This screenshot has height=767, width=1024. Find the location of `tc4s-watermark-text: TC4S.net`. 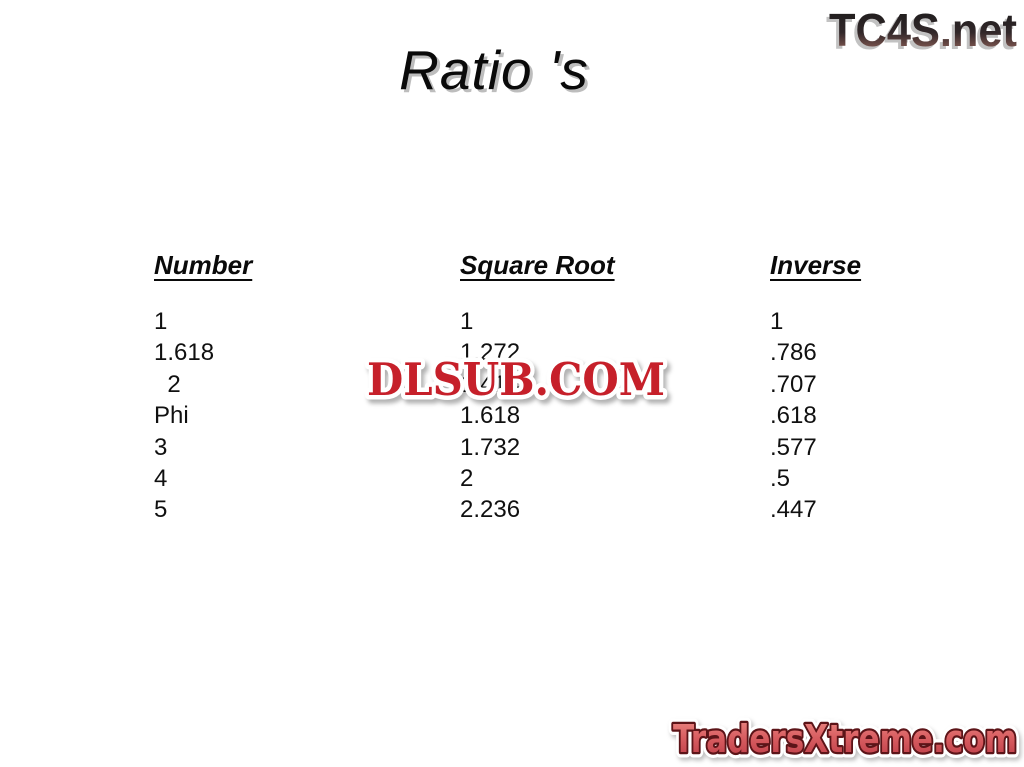

tc4s-watermark-text: TC4S.net is located at coordinates (923, 30).